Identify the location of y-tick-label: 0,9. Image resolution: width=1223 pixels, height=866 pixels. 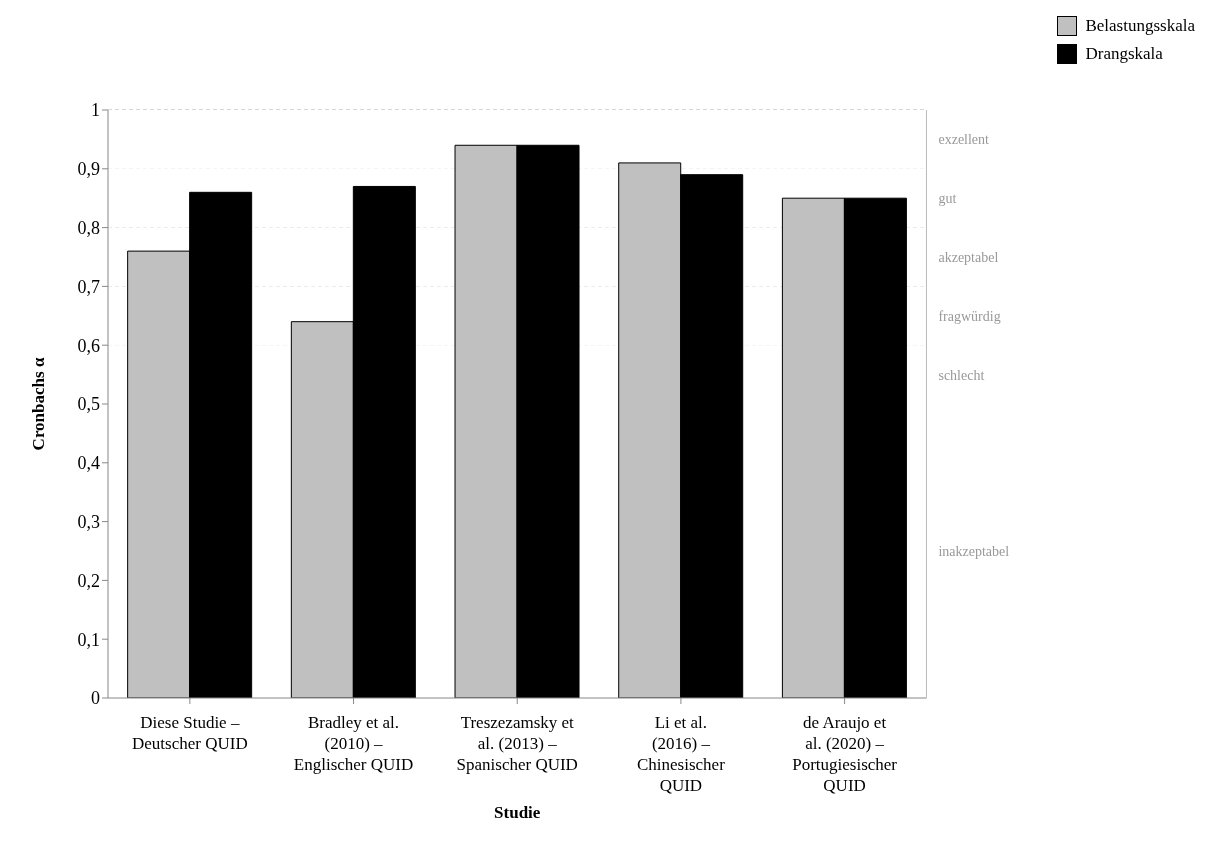
(88, 169).